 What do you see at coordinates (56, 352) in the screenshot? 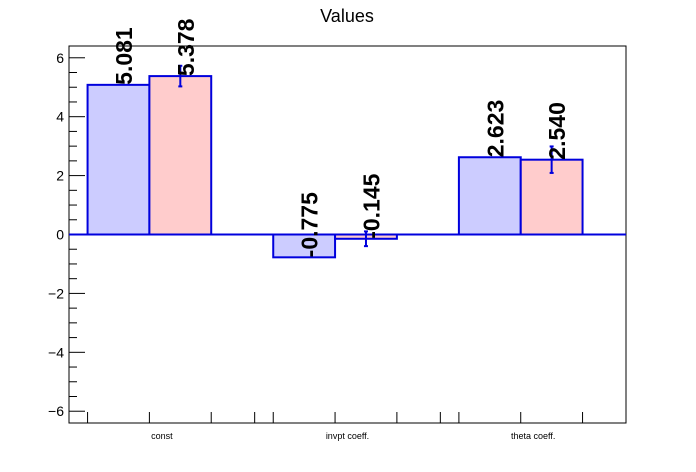
I see `y-tick-label: −4` at bounding box center [56, 352].